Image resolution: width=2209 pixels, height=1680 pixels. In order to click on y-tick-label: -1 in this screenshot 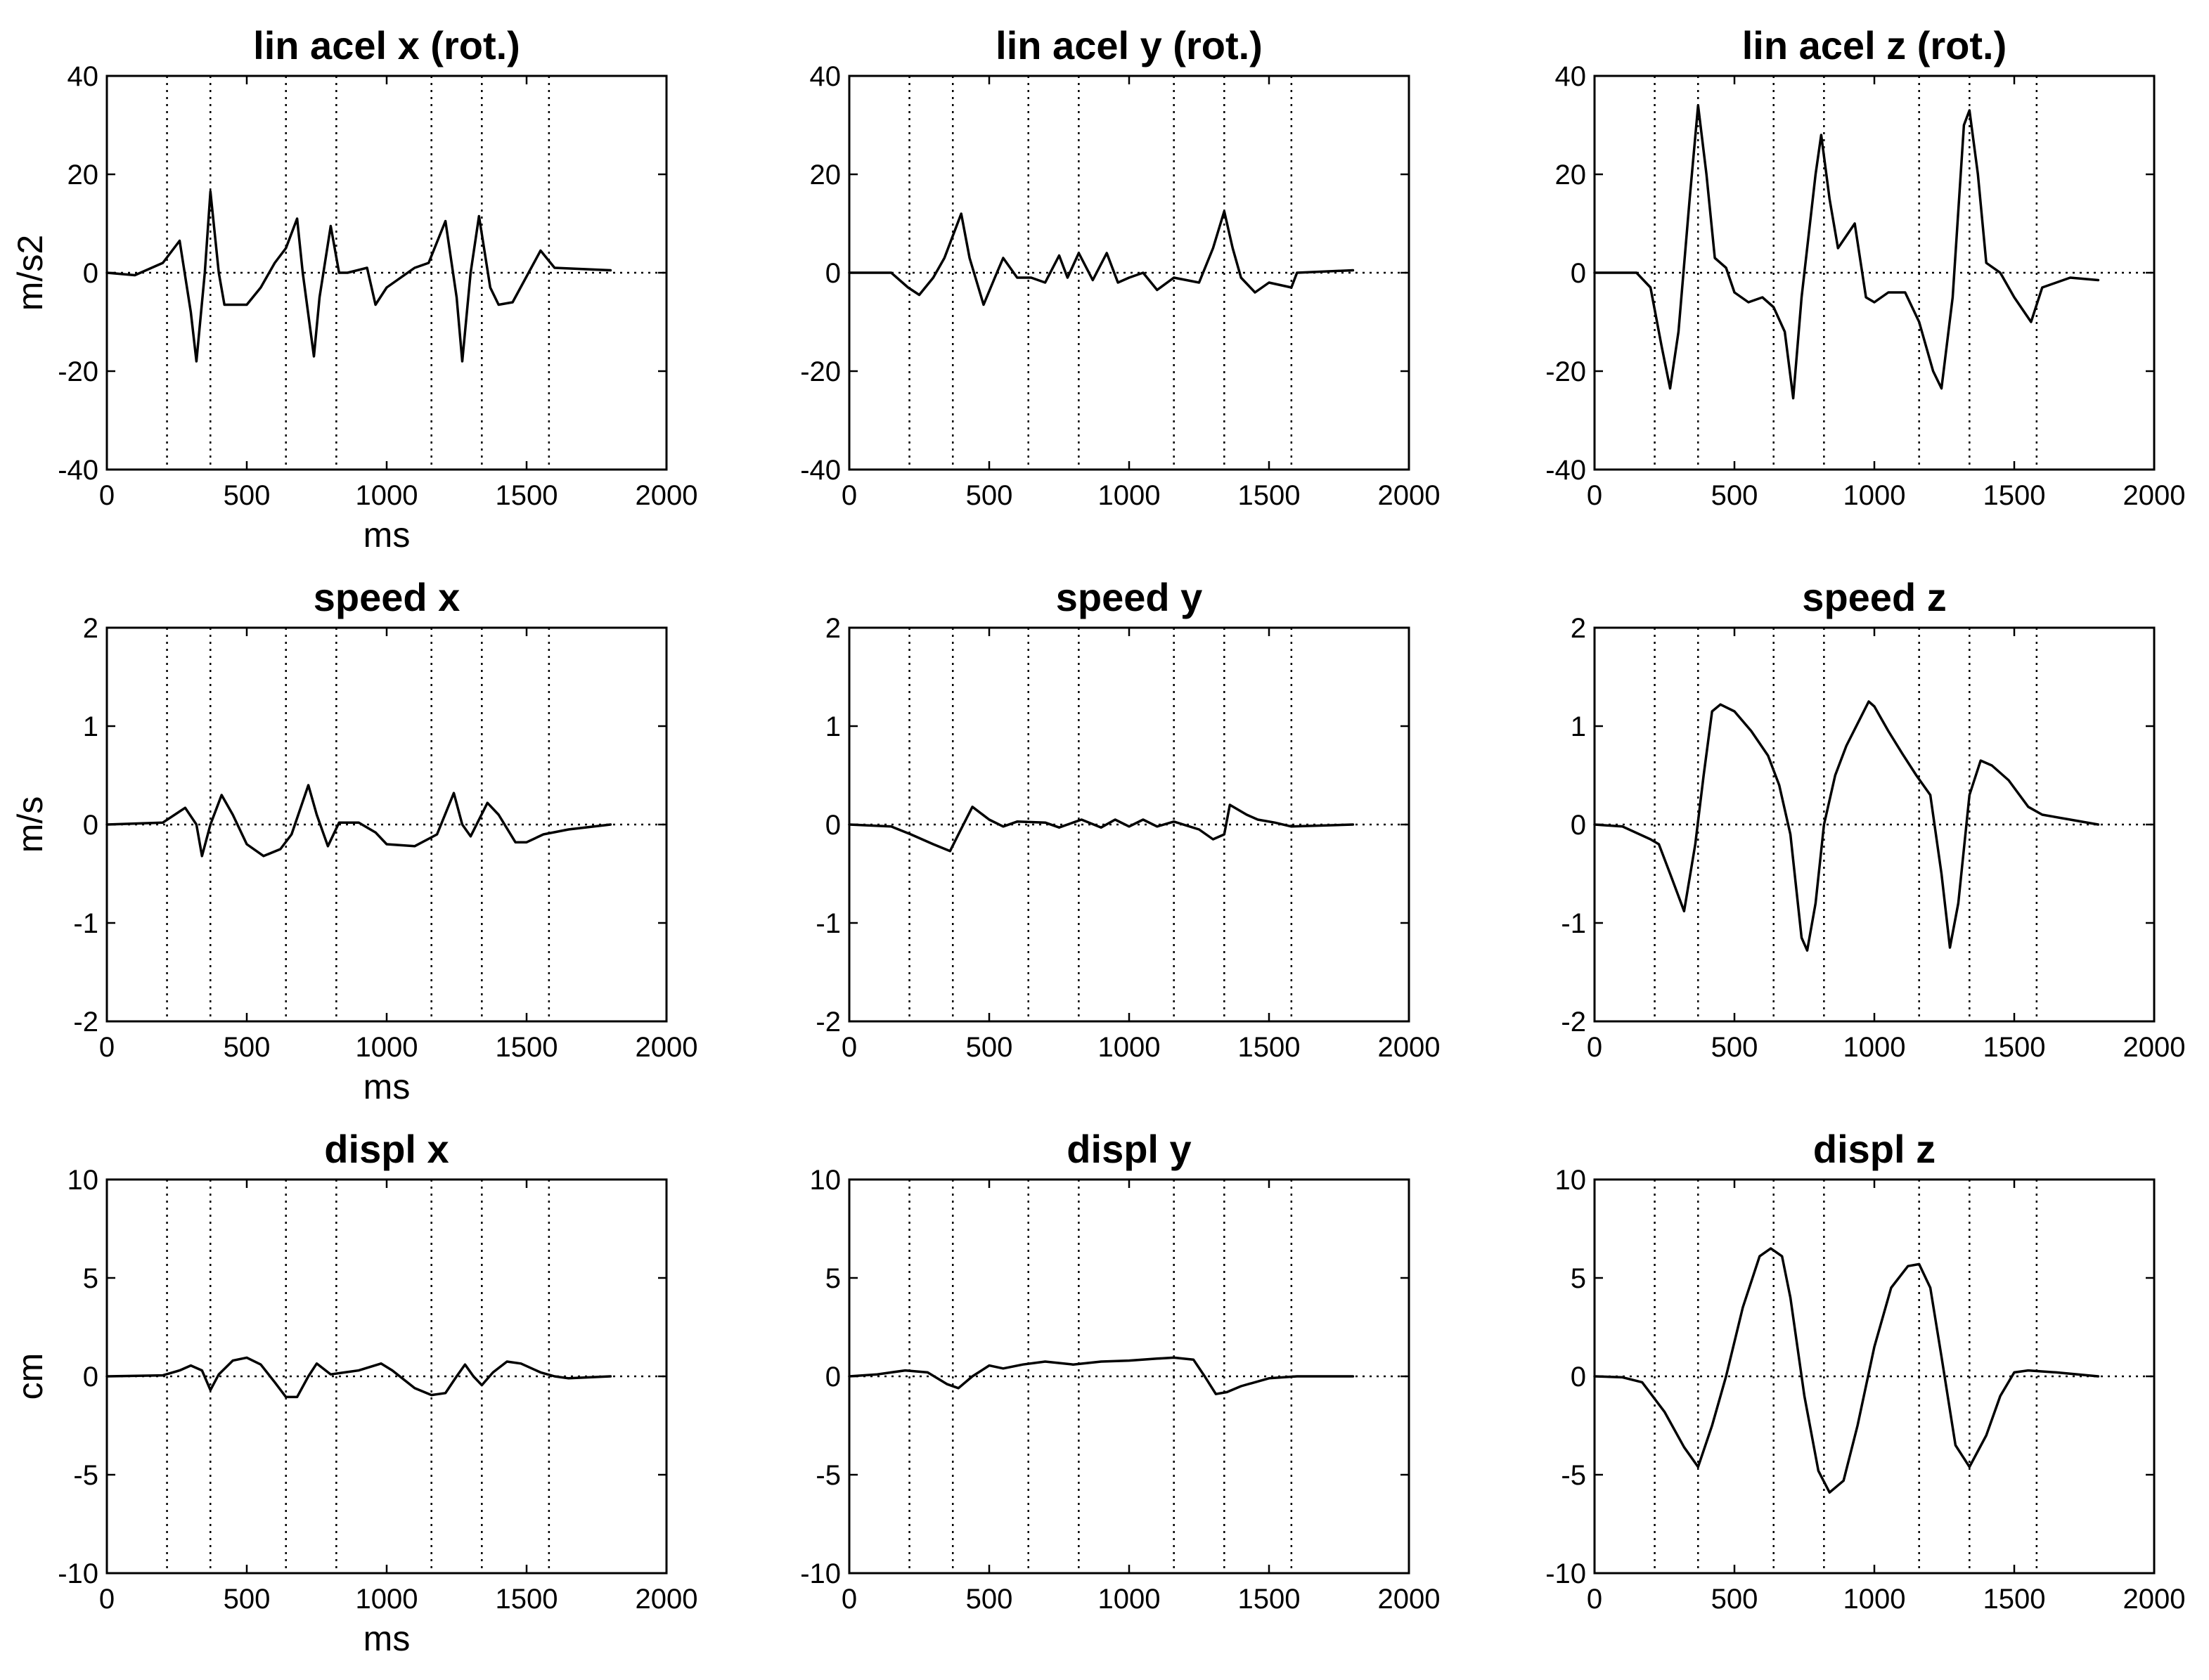, I will do `click(828, 923)`.